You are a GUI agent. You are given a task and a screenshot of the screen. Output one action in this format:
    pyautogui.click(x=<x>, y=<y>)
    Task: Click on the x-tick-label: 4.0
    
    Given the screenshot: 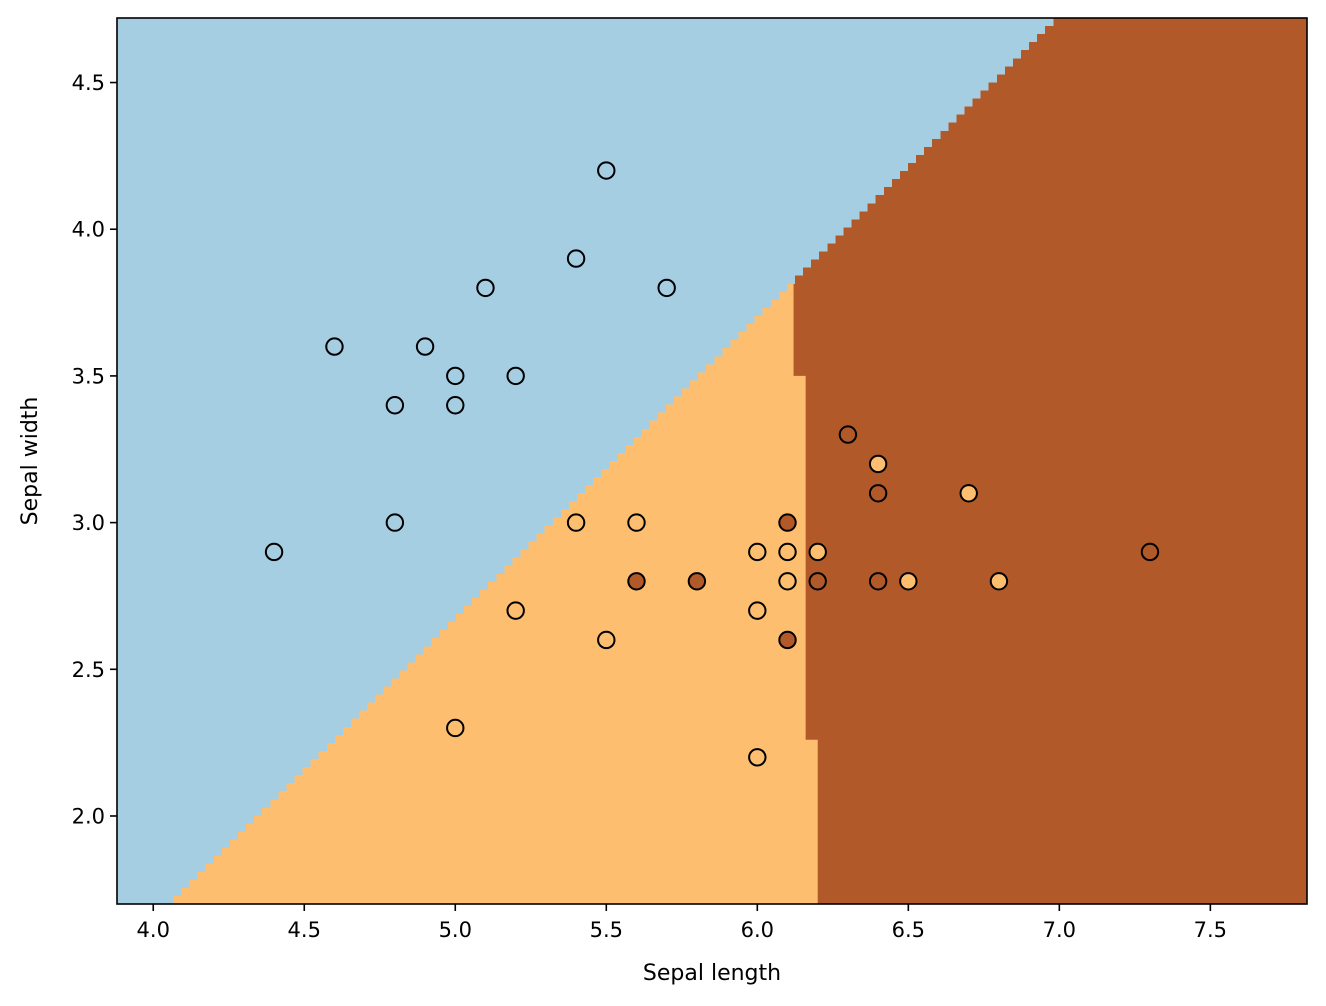 What is the action you would take?
    pyautogui.click(x=153, y=930)
    